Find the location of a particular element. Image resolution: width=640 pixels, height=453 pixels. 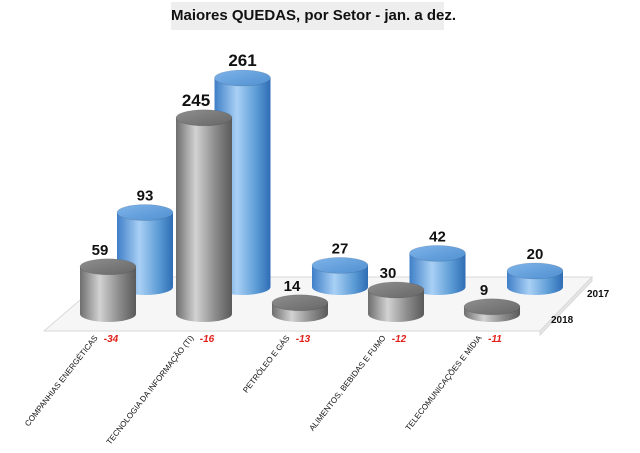

category-label-1: COMPANHIAS ENERGÉTICAS is located at coordinates (61, 381).